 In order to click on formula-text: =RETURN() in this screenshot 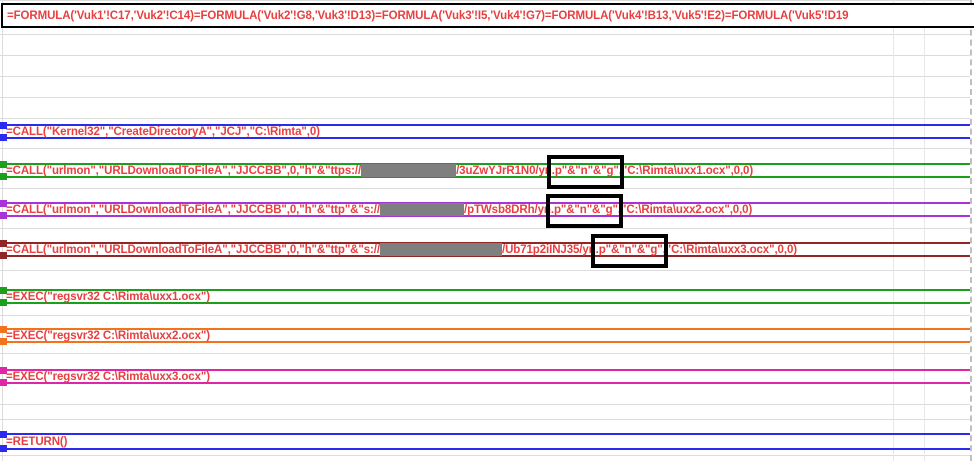, I will do `click(37, 441)`.